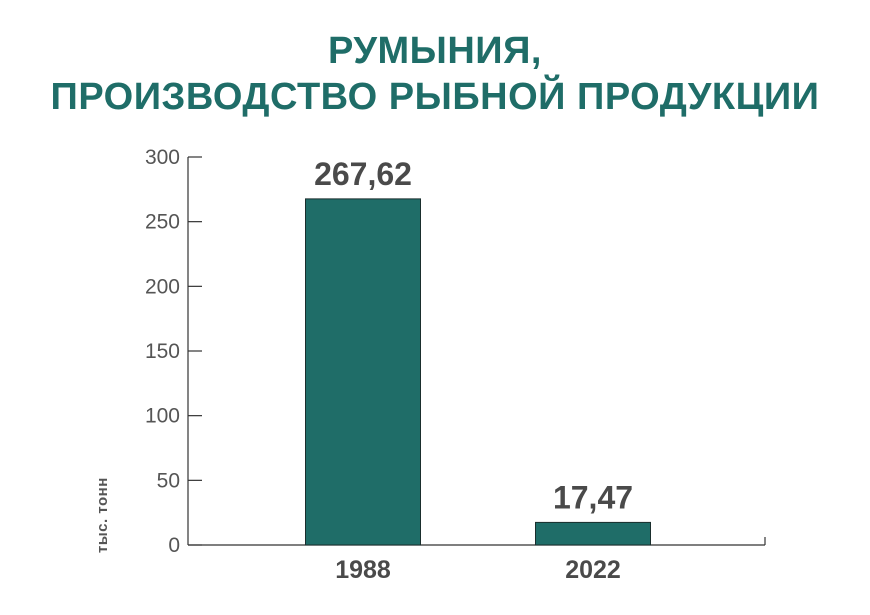  What do you see at coordinates (162, 351) in the screenshot?
I see `y-tick-label-150: 150` at bounding box center [162, 351].